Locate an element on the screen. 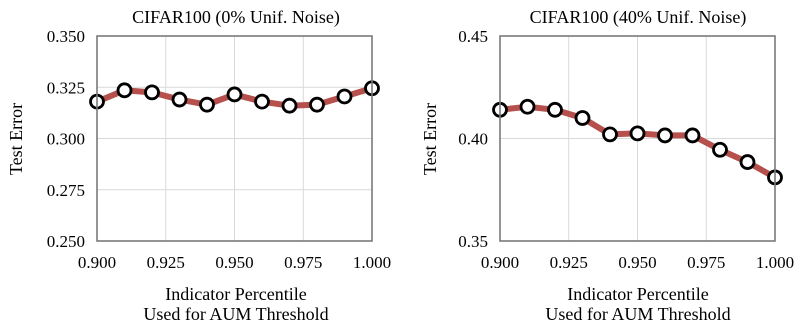 The height and width of the screenshot is (324, 800). y-tick-label: 0.300 is located at coordinates (66, 139).